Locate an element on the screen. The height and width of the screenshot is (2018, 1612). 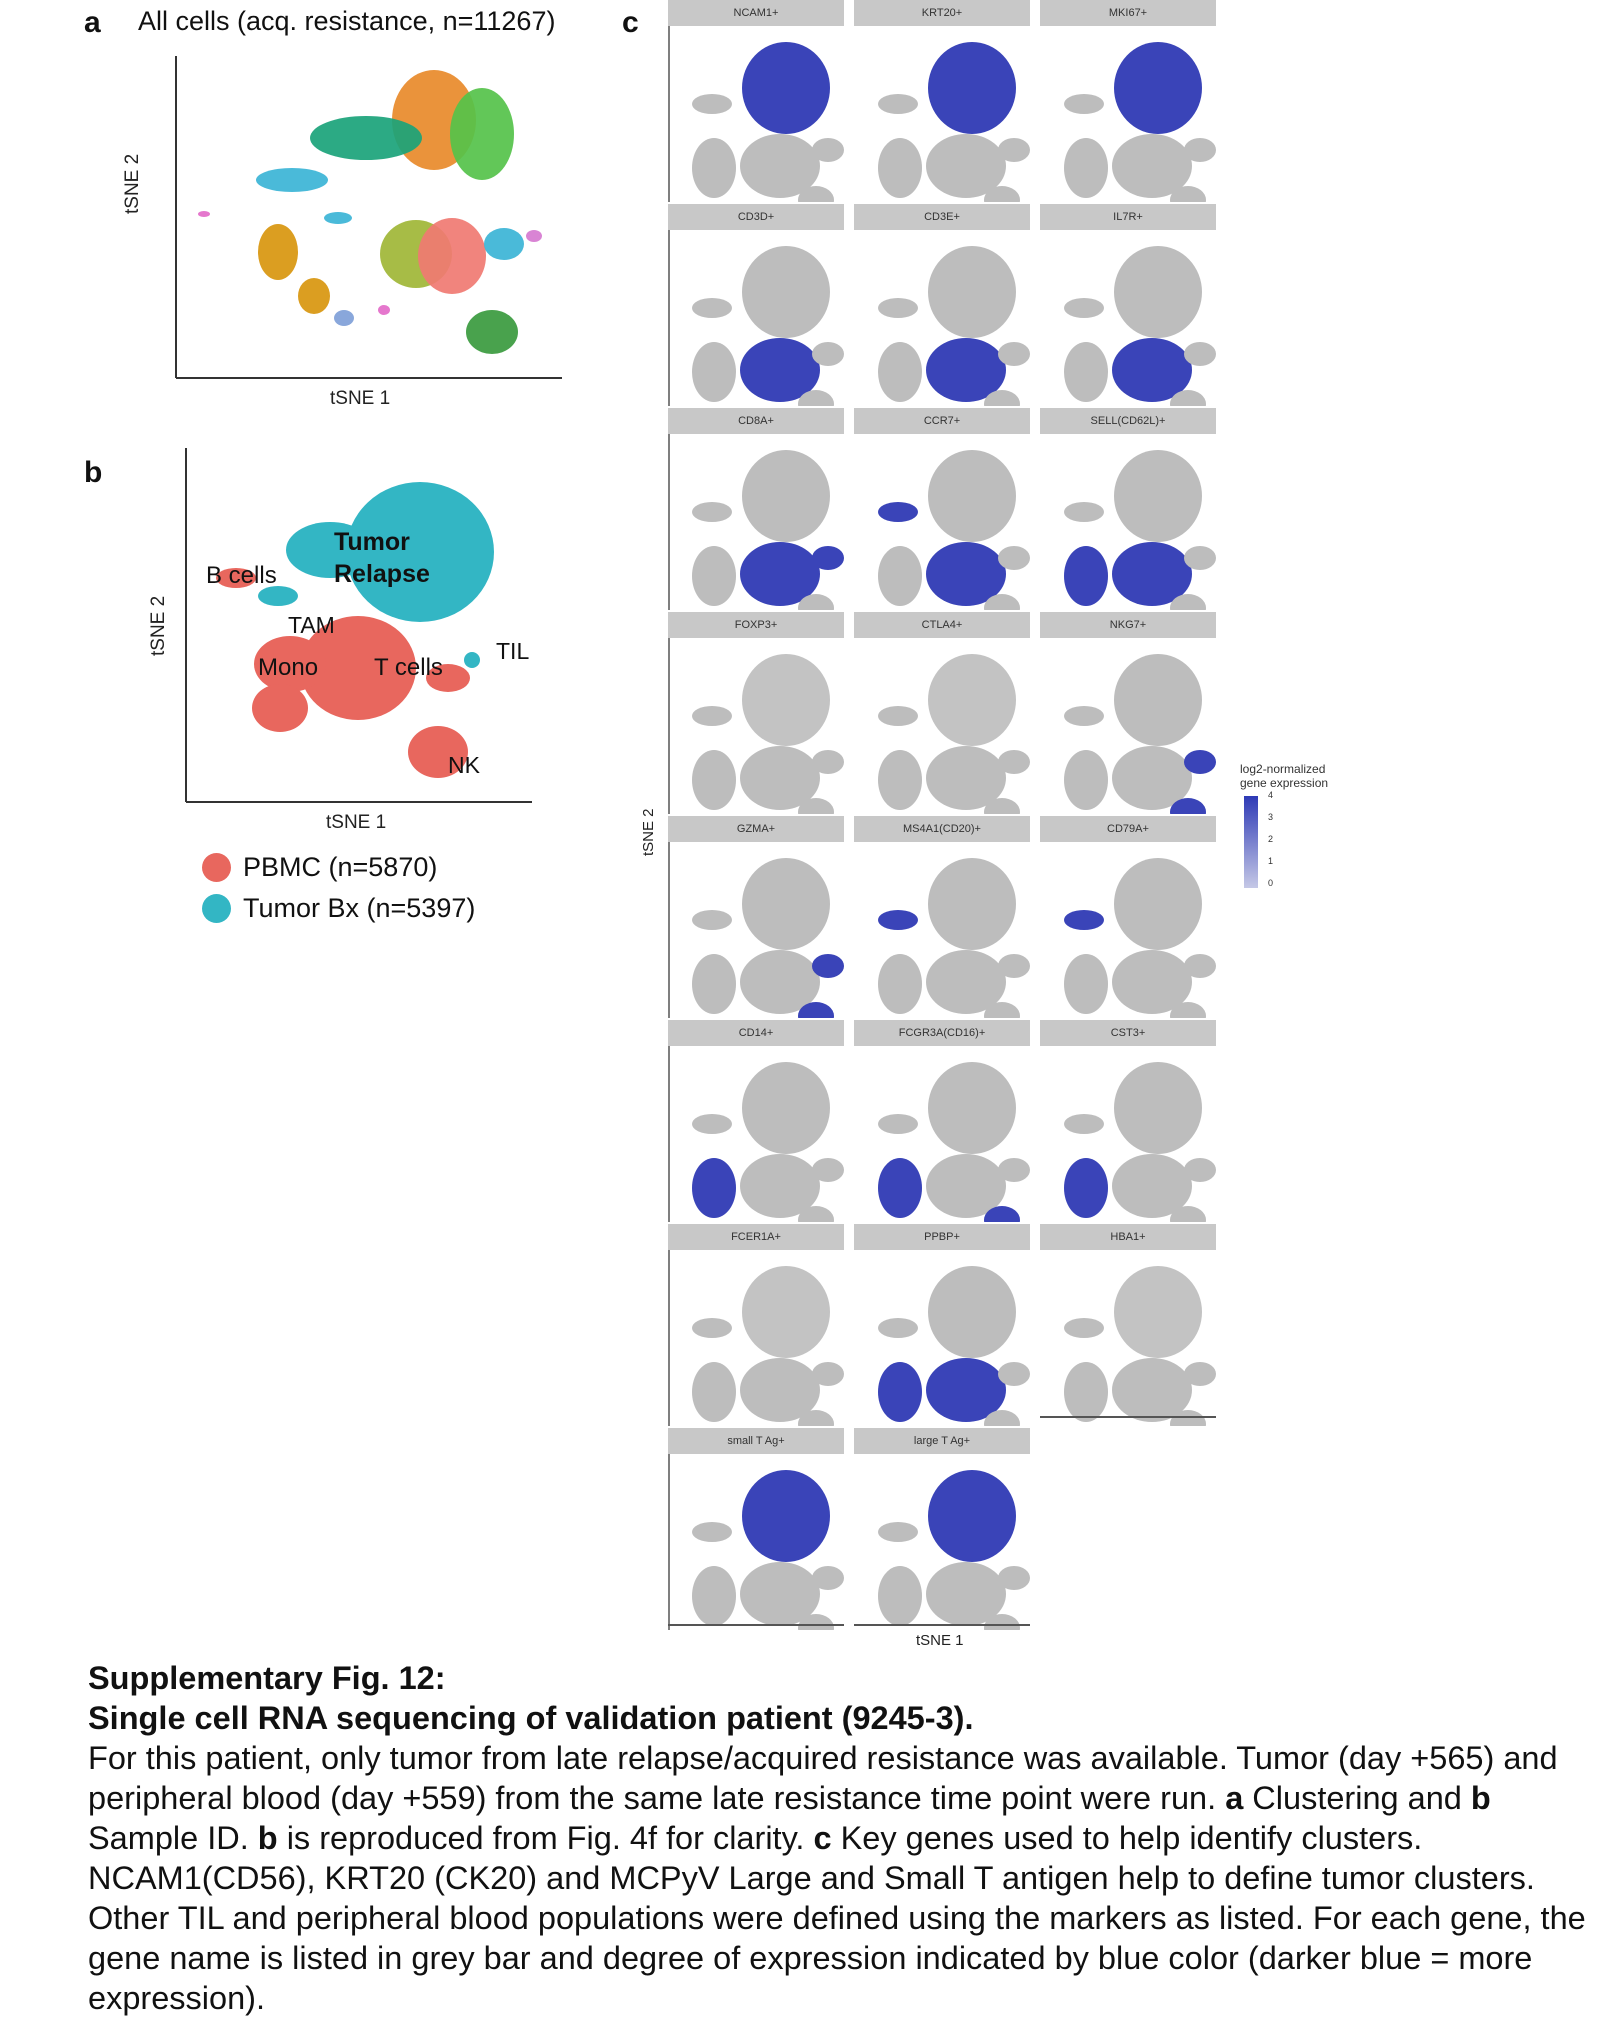
colorbar-tick-4: 4 is located at coordinates (1271, 795).